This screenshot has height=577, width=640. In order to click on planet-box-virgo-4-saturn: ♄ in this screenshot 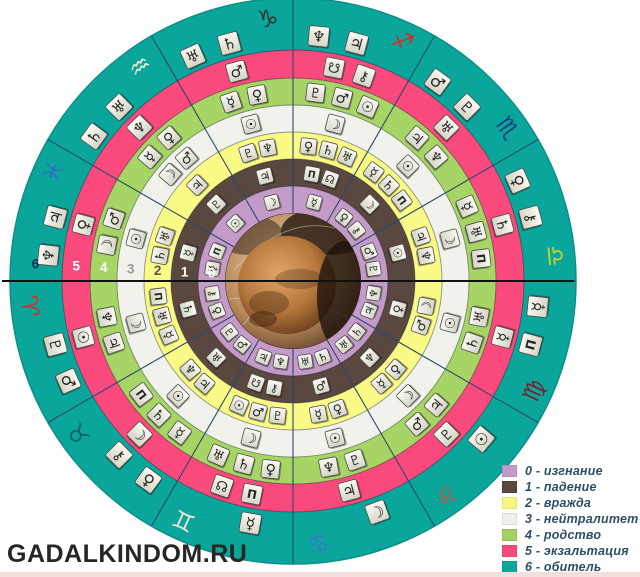, I will do `click(472, 343)`.